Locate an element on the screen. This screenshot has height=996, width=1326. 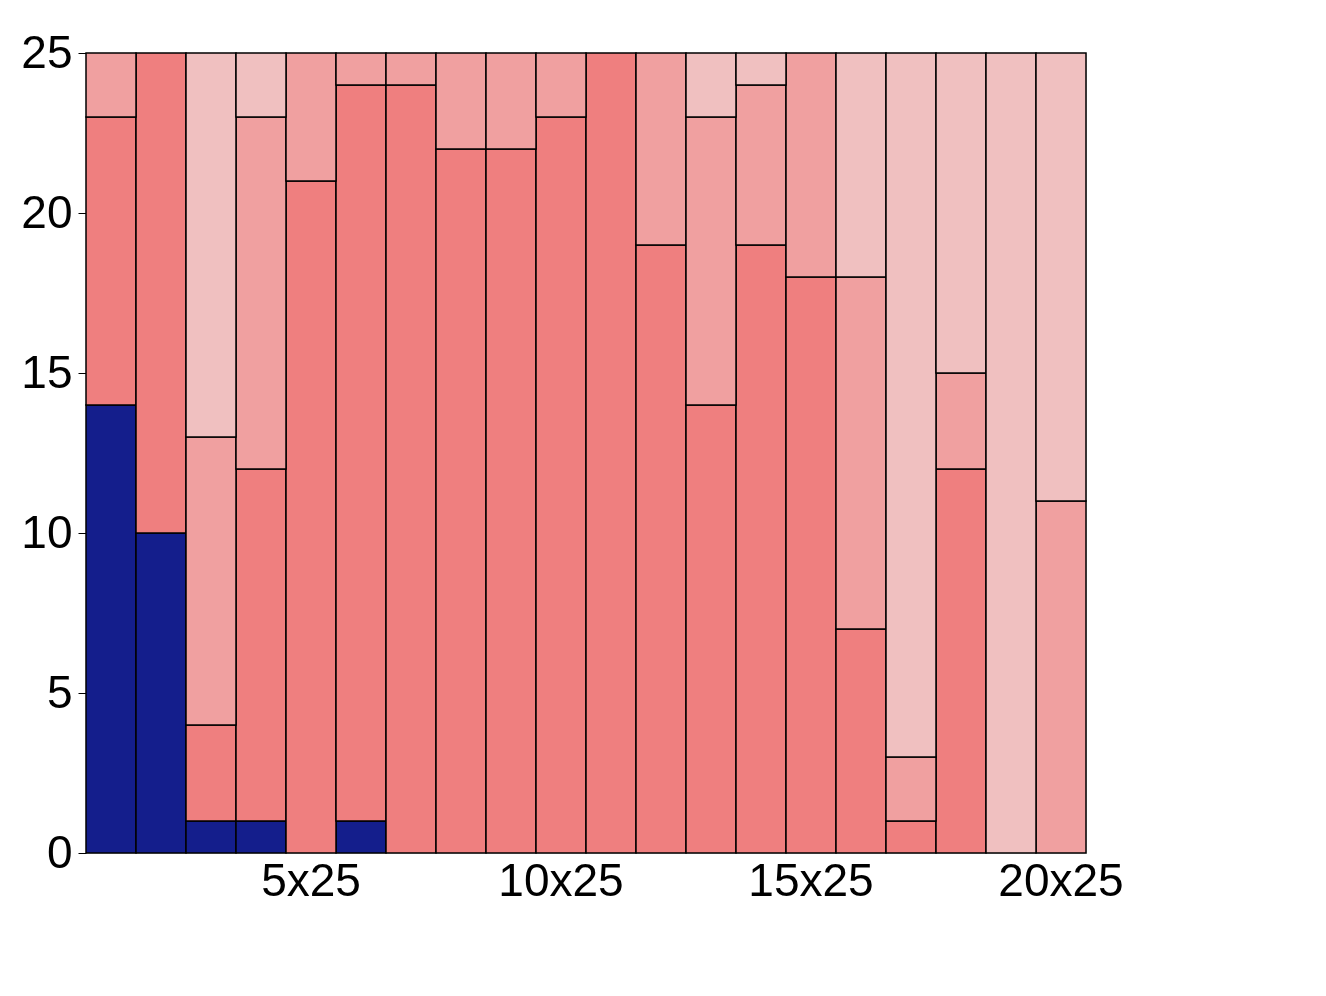
y-tick-label: 20 is located at coordinates (47, 211).